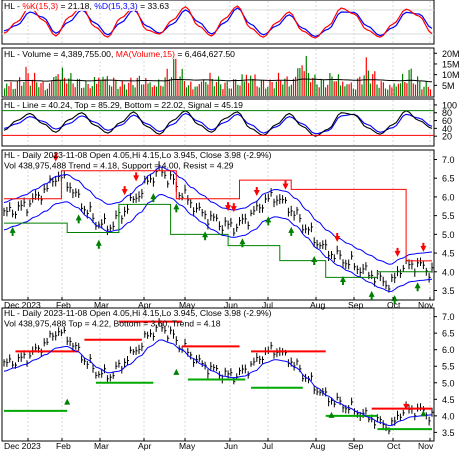 This screenshot has width=474, height=452. Describe the element at coordinates (318, 446) in the screenshot. I see `x-axis-2-label: Aug` at that location.